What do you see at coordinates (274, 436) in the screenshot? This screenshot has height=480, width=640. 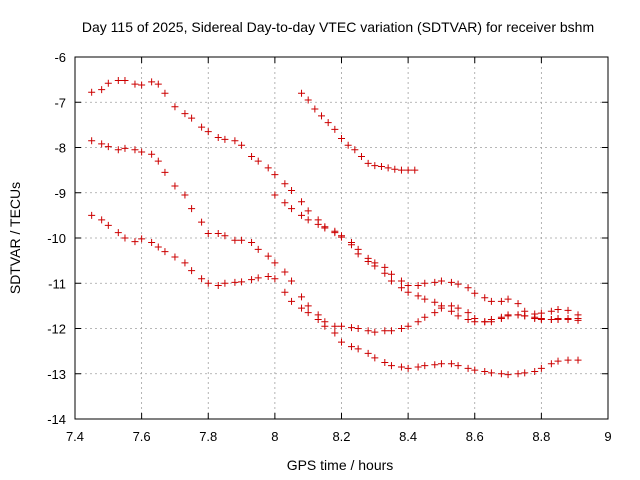 I see `x-tick-label: 8` at bounding box center [274, 436].